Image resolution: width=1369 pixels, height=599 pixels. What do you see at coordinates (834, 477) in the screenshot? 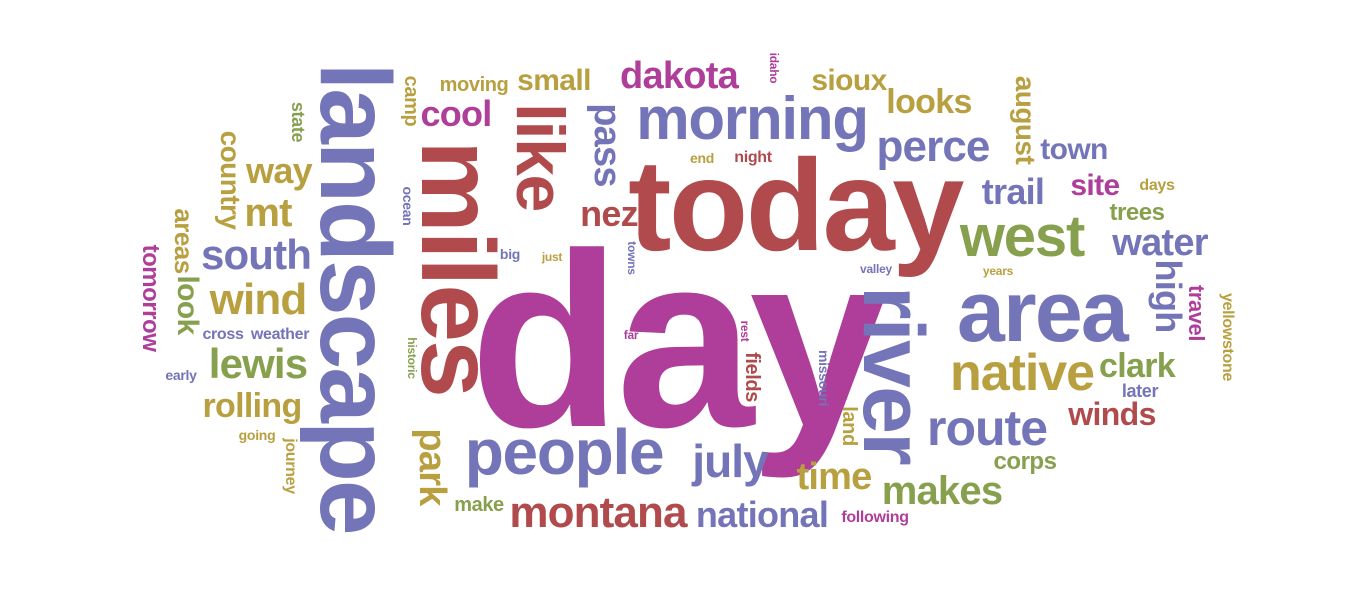
I see `word-time: time` at bounding box center [834, 477].